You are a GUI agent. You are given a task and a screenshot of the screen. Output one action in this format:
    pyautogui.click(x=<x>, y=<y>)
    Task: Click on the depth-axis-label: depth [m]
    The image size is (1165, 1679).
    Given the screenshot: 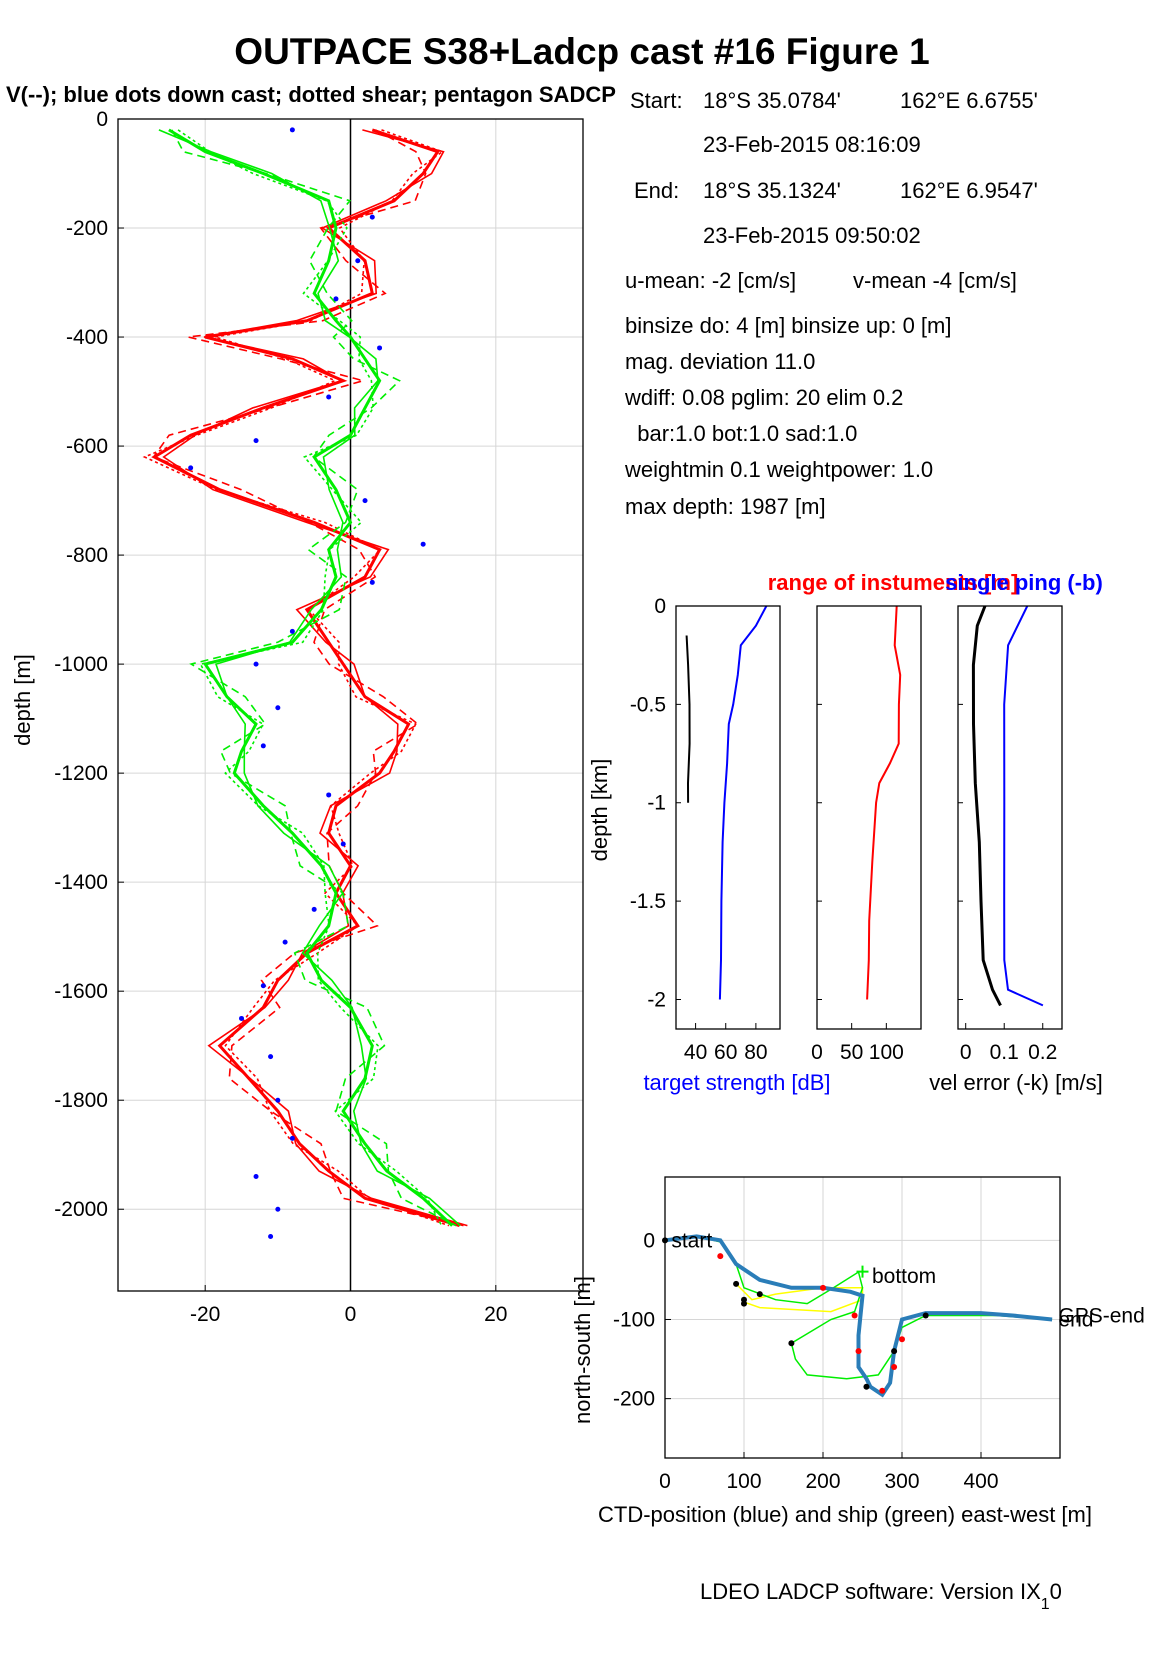 What is the action you would take?
    pyautogui.click(x=22, y=700)
    